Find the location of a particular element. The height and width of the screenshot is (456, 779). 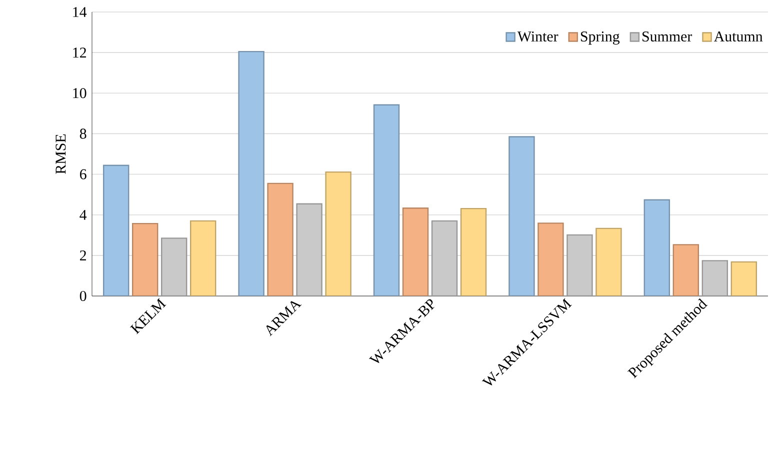

y-tick-label: 8 is located at coordinates (83, 133).